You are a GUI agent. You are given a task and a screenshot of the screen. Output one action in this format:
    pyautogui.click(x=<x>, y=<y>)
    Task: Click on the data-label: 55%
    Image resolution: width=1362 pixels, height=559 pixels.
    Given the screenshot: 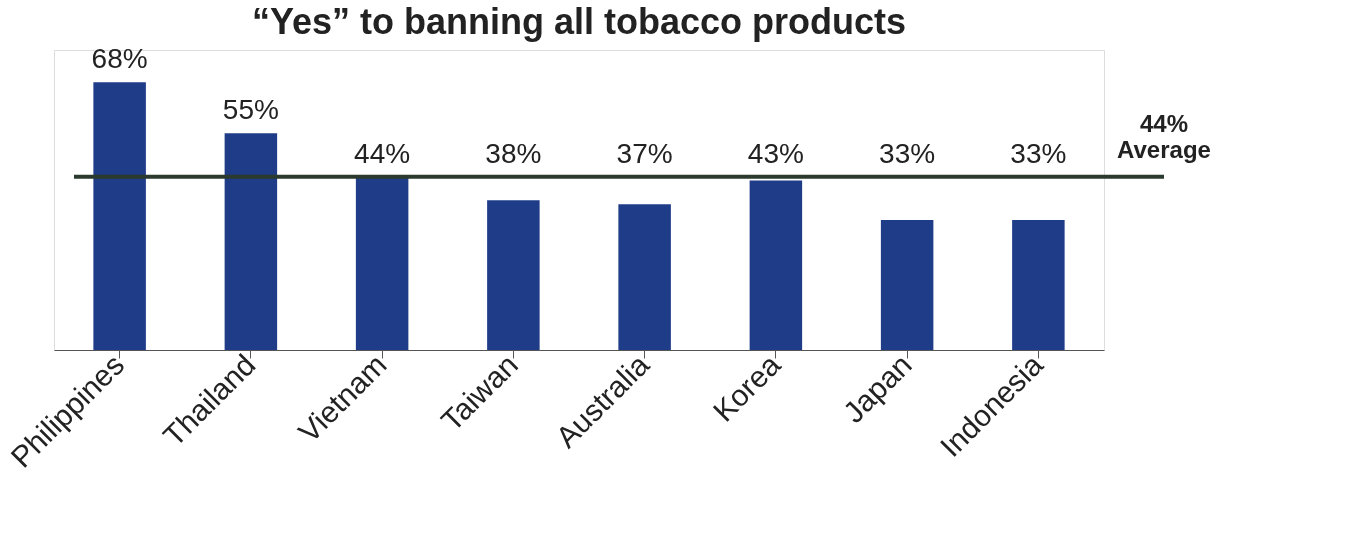 What is the action you would take?
    pyautogui.click(x=250, y=110)
    